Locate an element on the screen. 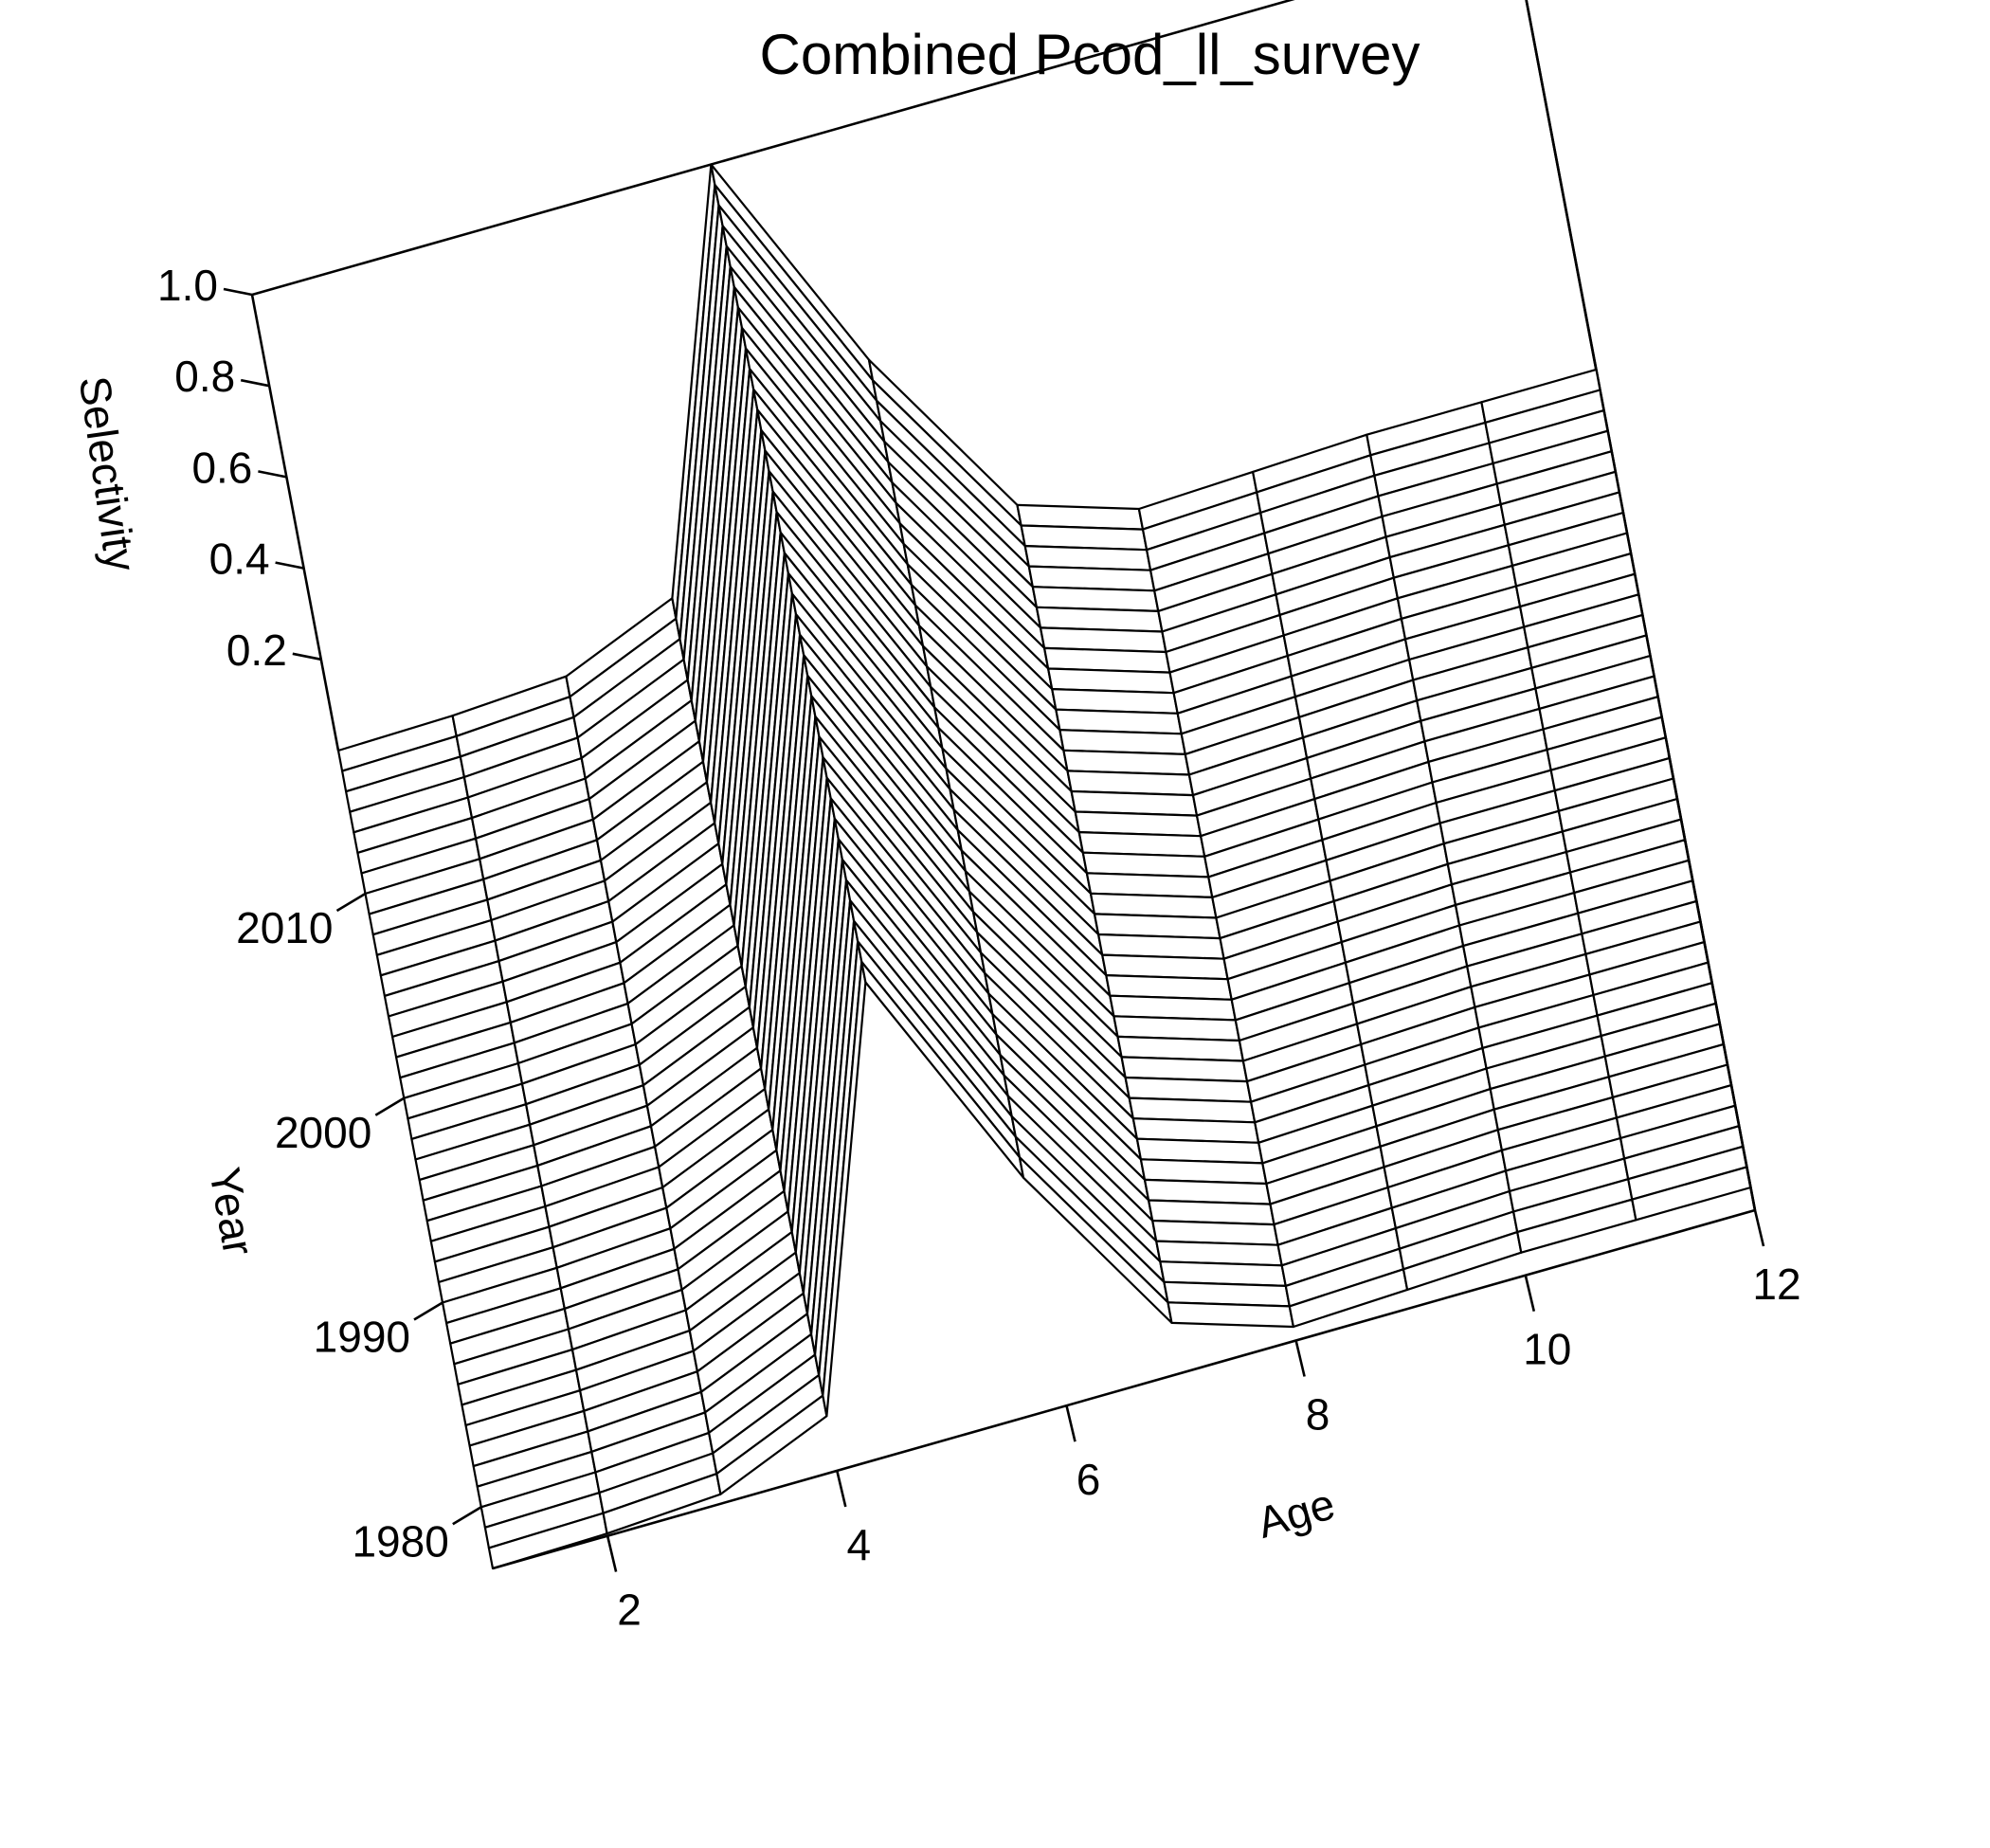  age-axis: 2 4 6 8 10 12 is located at coordinates (1203, 1422).